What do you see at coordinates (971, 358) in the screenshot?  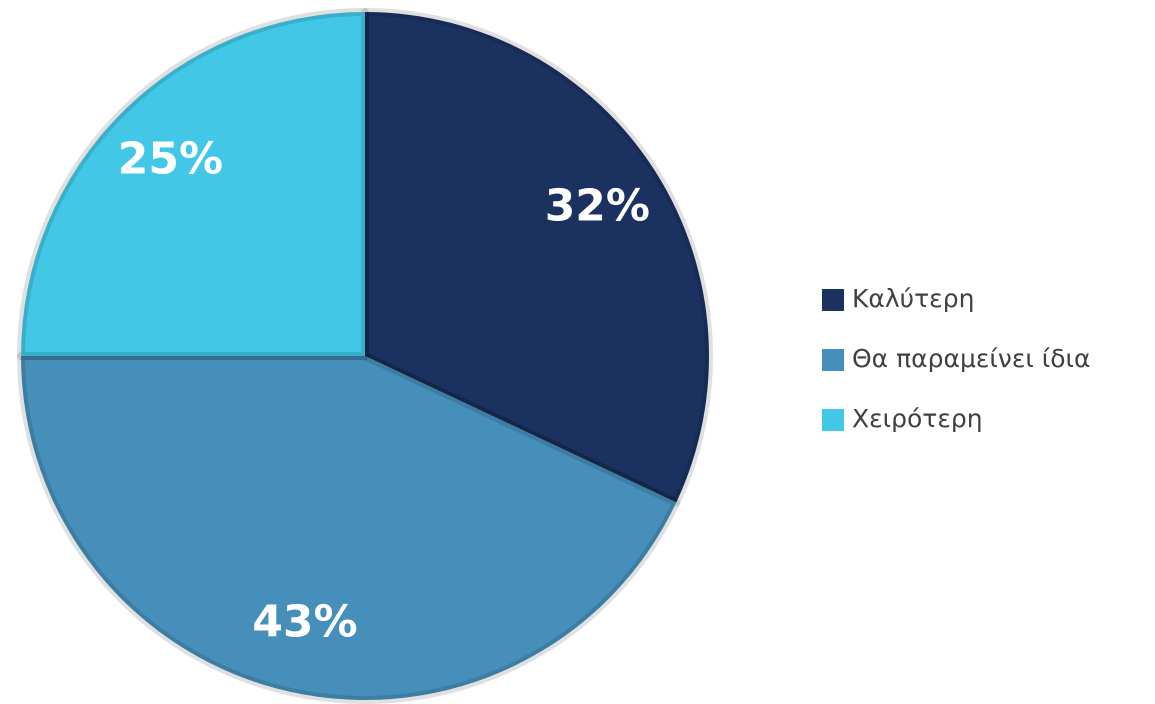 I see `legend-label: Θα παραμείνει ίδια` at bounding box center [971, 358].